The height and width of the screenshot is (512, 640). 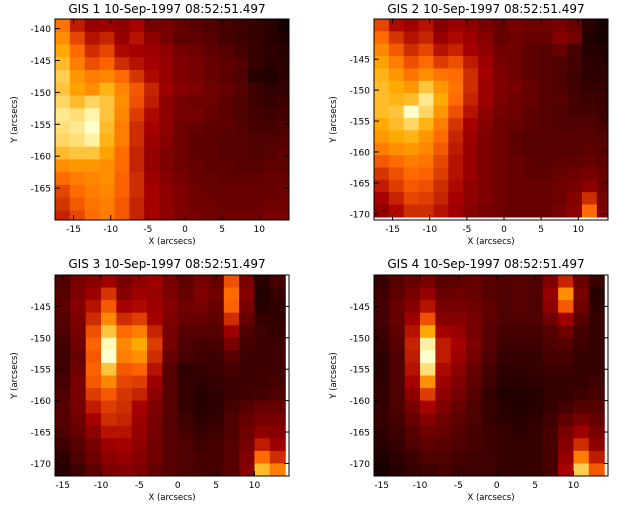 I want to click on y-tick-label: -140, so click(x=41, y=30).